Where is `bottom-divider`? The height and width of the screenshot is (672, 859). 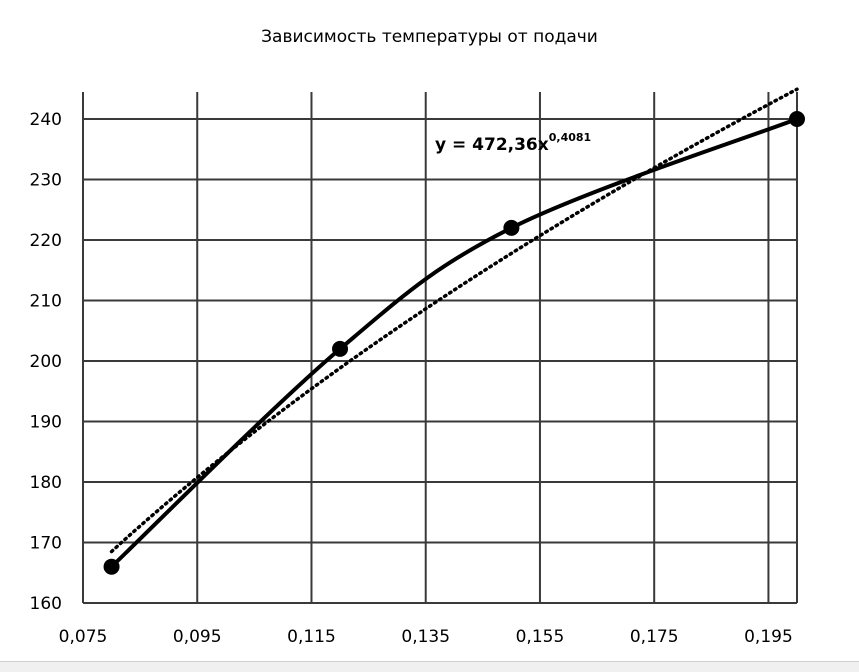 bottom-divider is located at coordinates (429, 666).